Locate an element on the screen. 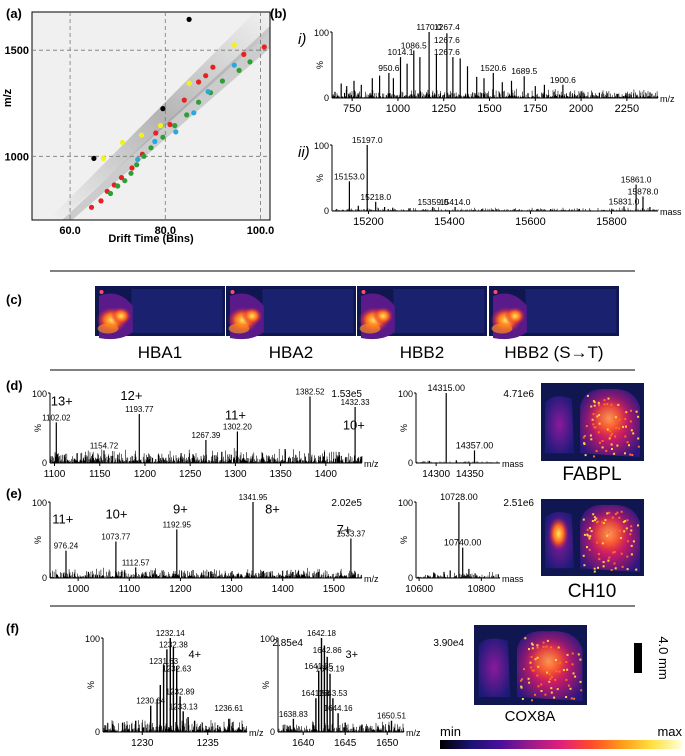  sub-i-label: i) is located at coordinates (302, 39).